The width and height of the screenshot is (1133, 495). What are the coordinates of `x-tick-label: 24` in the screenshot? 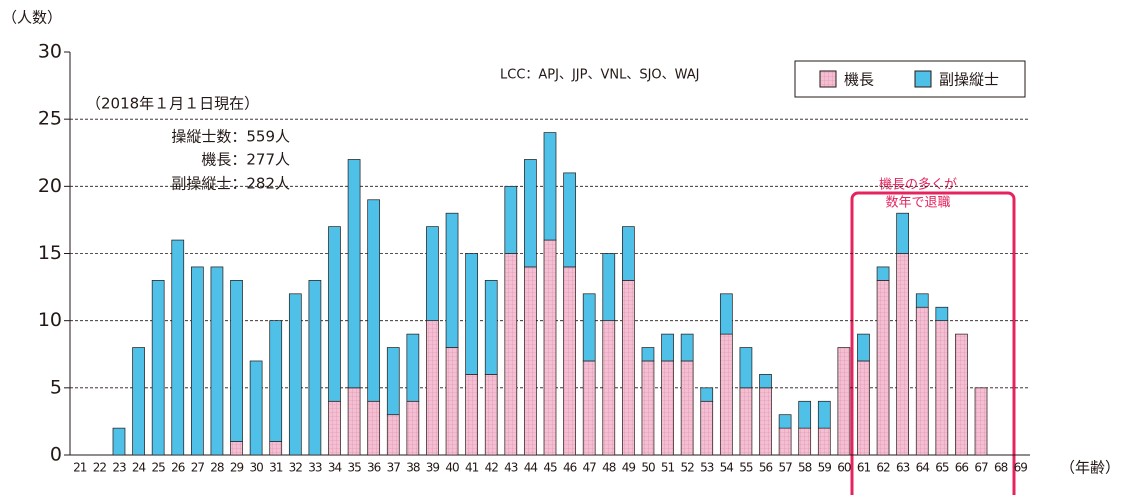 It's located at (139, 468).